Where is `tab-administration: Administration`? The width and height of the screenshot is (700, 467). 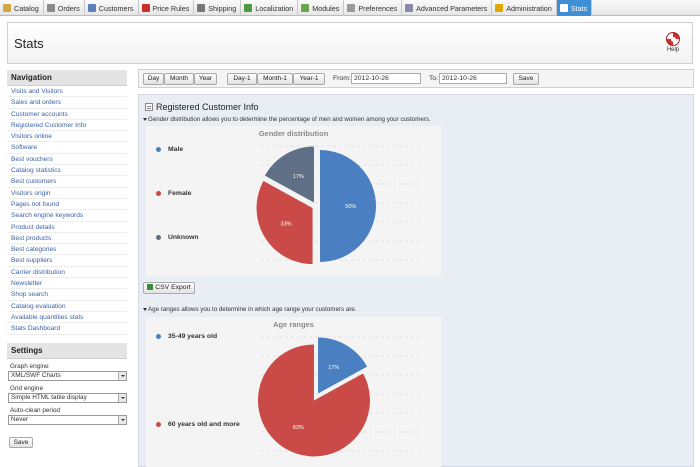
tab-administration: Administration is located at coordinates (524, 8).